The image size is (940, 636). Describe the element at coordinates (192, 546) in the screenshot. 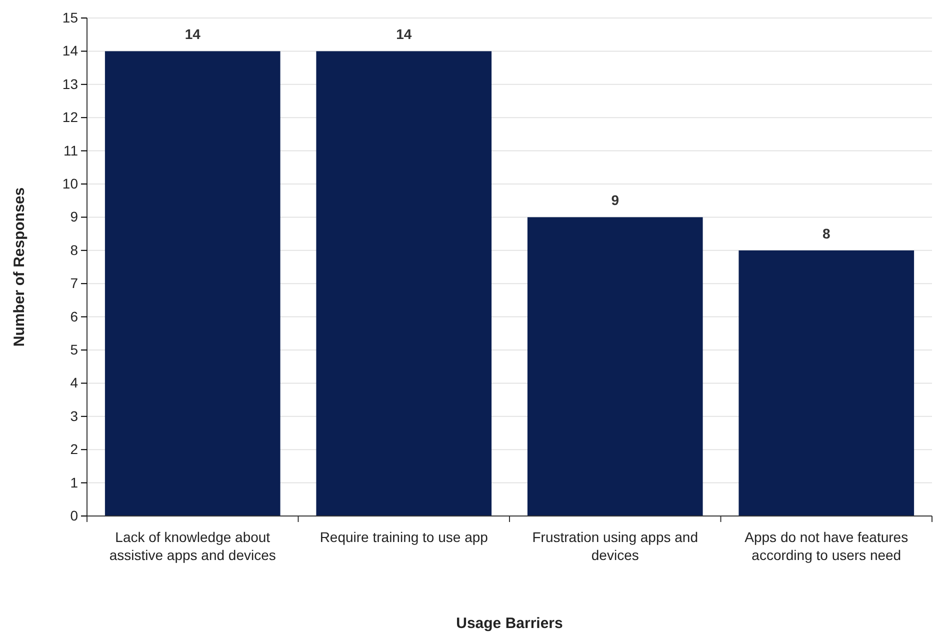

I see `x-tick-label: Lack of knowledge about assistive apps and devices` at that location.